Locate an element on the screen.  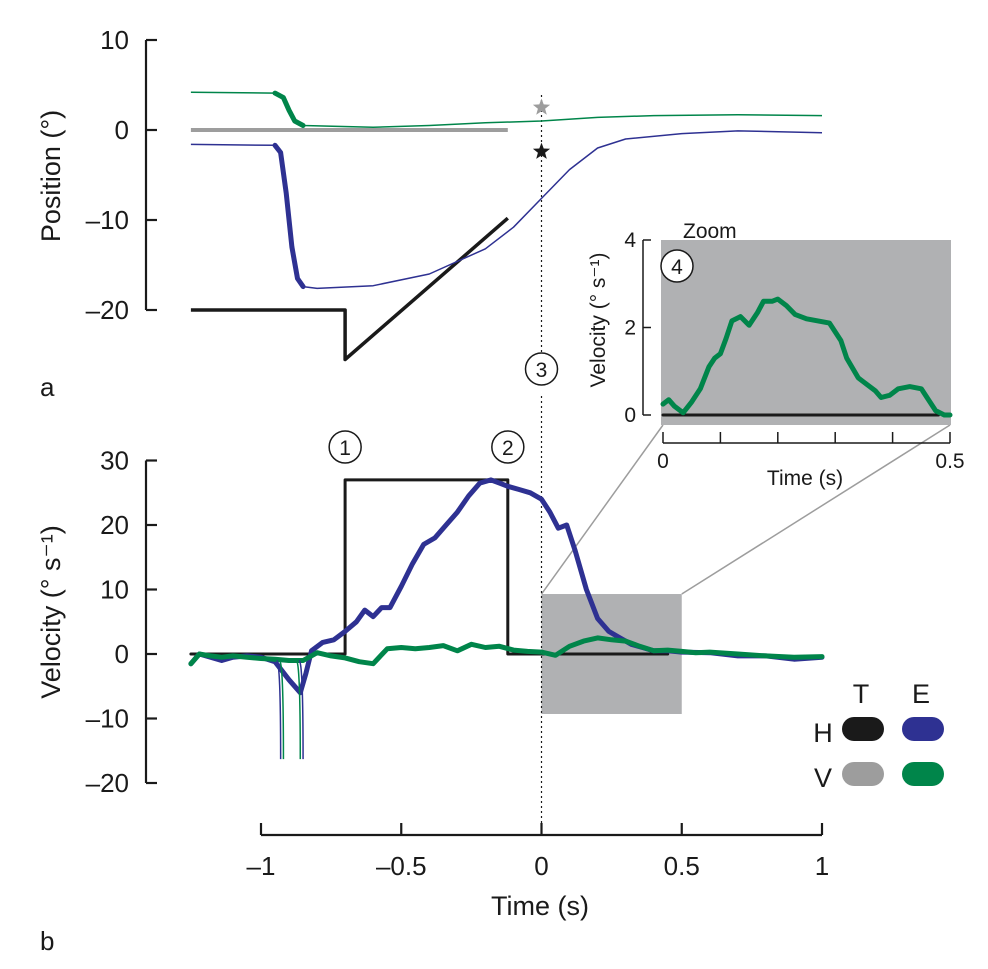
panel-b-ytick-label: –10 is located at coordinates (107, 719).